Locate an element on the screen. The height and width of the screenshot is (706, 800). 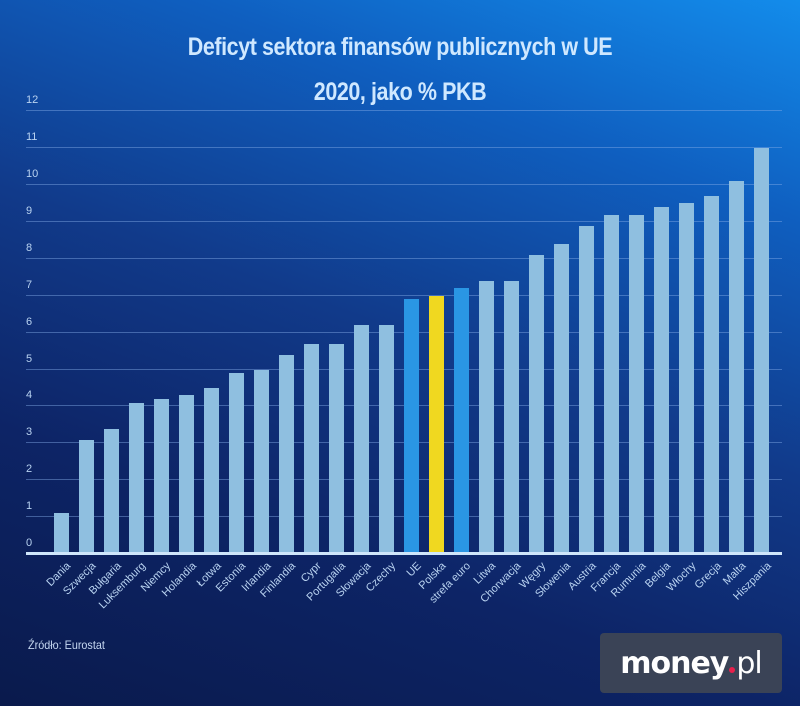
bar-estonia is located at coordinates (236, 463).